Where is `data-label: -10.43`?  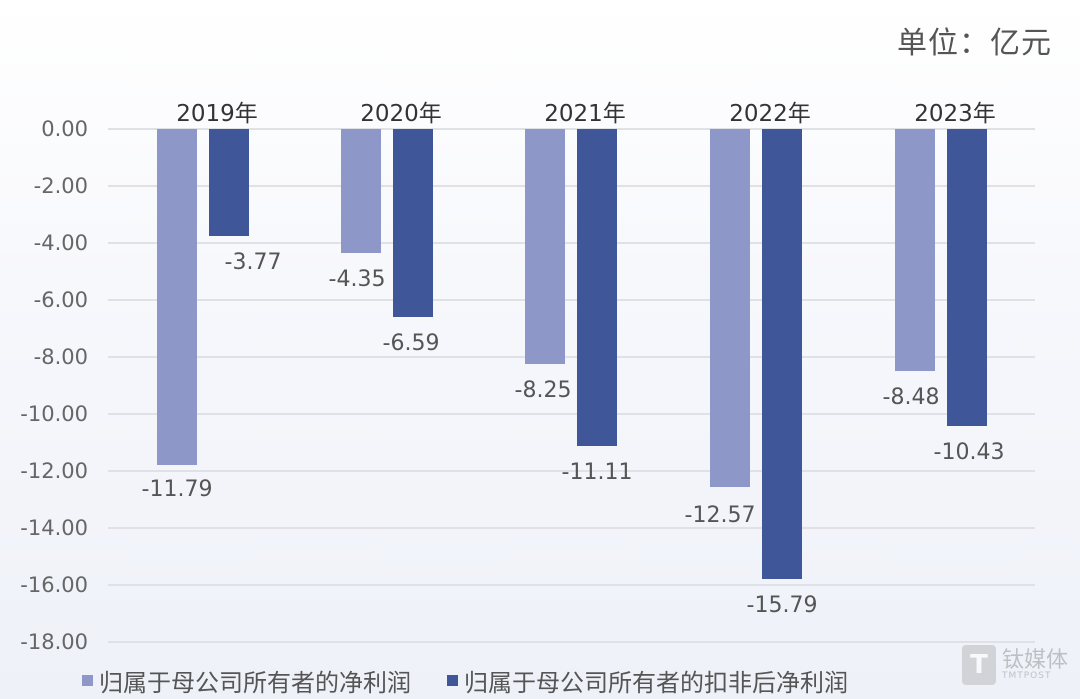 data-label: -10.43 is located at coordinates (969, 453).